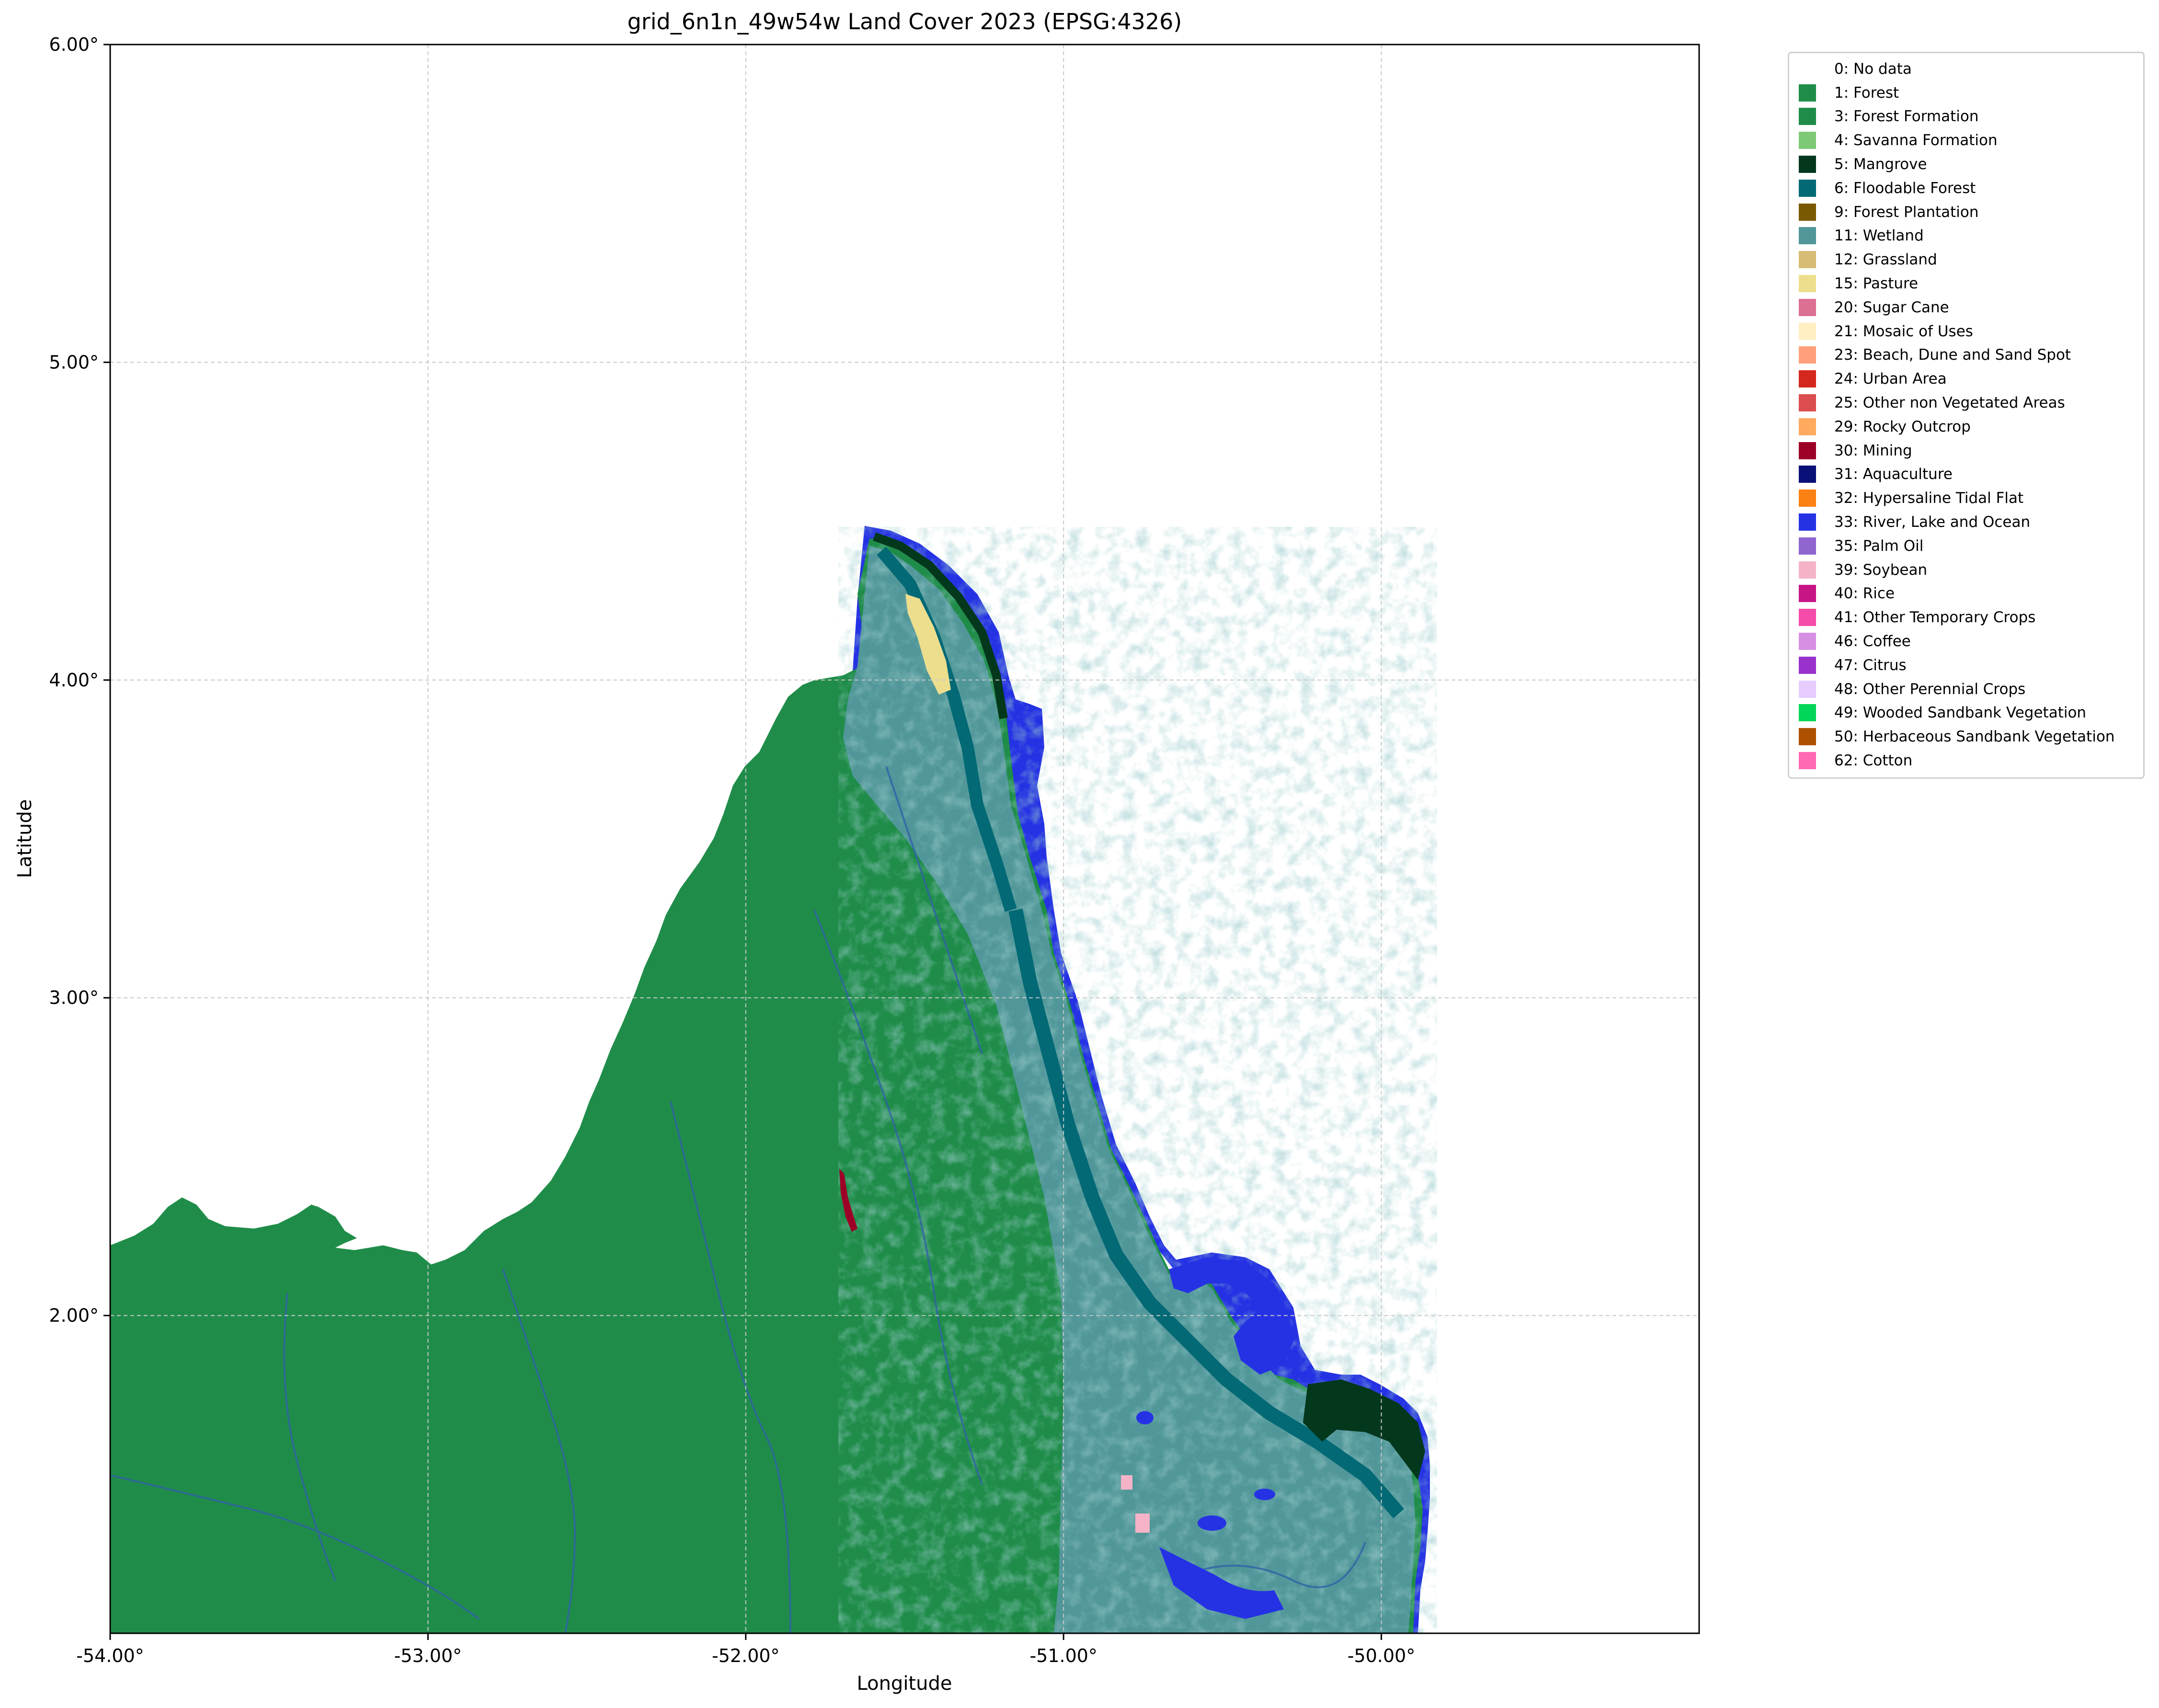 The height and width of the screenshot is (1708, 2159). Describe the element at coordinates (74, 362) in the screenshot. I see `y-tick-label: 5.00°` at that location.